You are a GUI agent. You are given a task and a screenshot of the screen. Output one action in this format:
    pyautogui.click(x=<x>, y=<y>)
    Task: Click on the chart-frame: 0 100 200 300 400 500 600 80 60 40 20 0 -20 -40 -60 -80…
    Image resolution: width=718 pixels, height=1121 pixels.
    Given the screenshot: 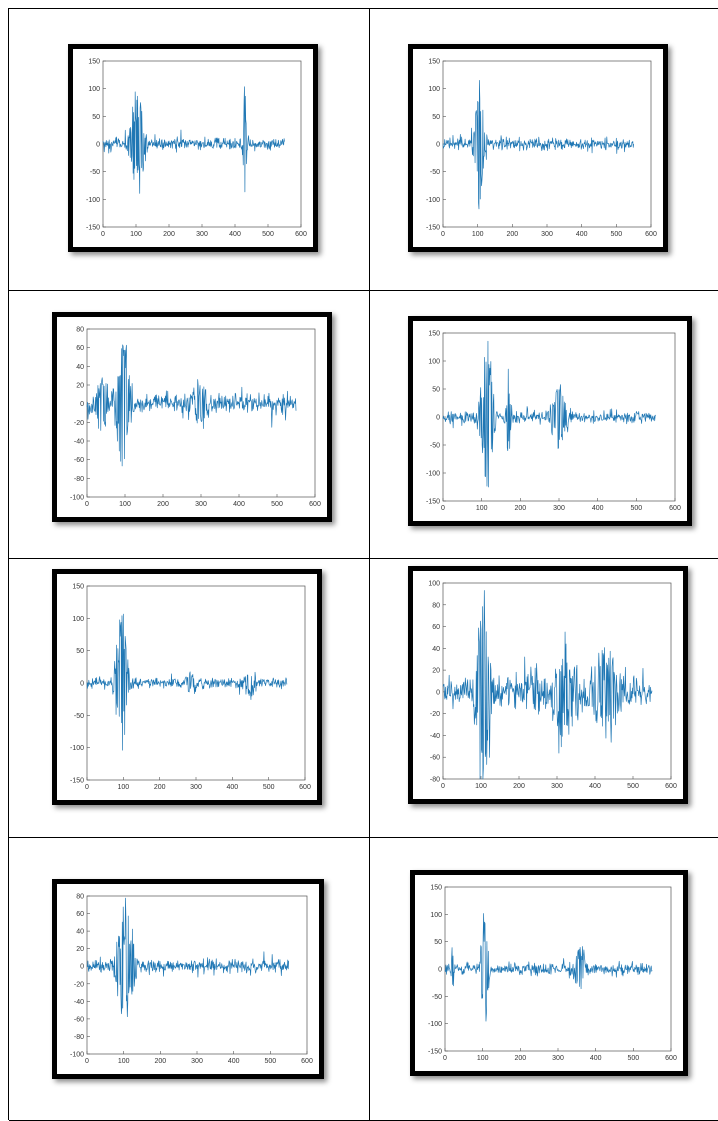 What is the action you would take?
    pyautogui.click(x=192, y=417)
    